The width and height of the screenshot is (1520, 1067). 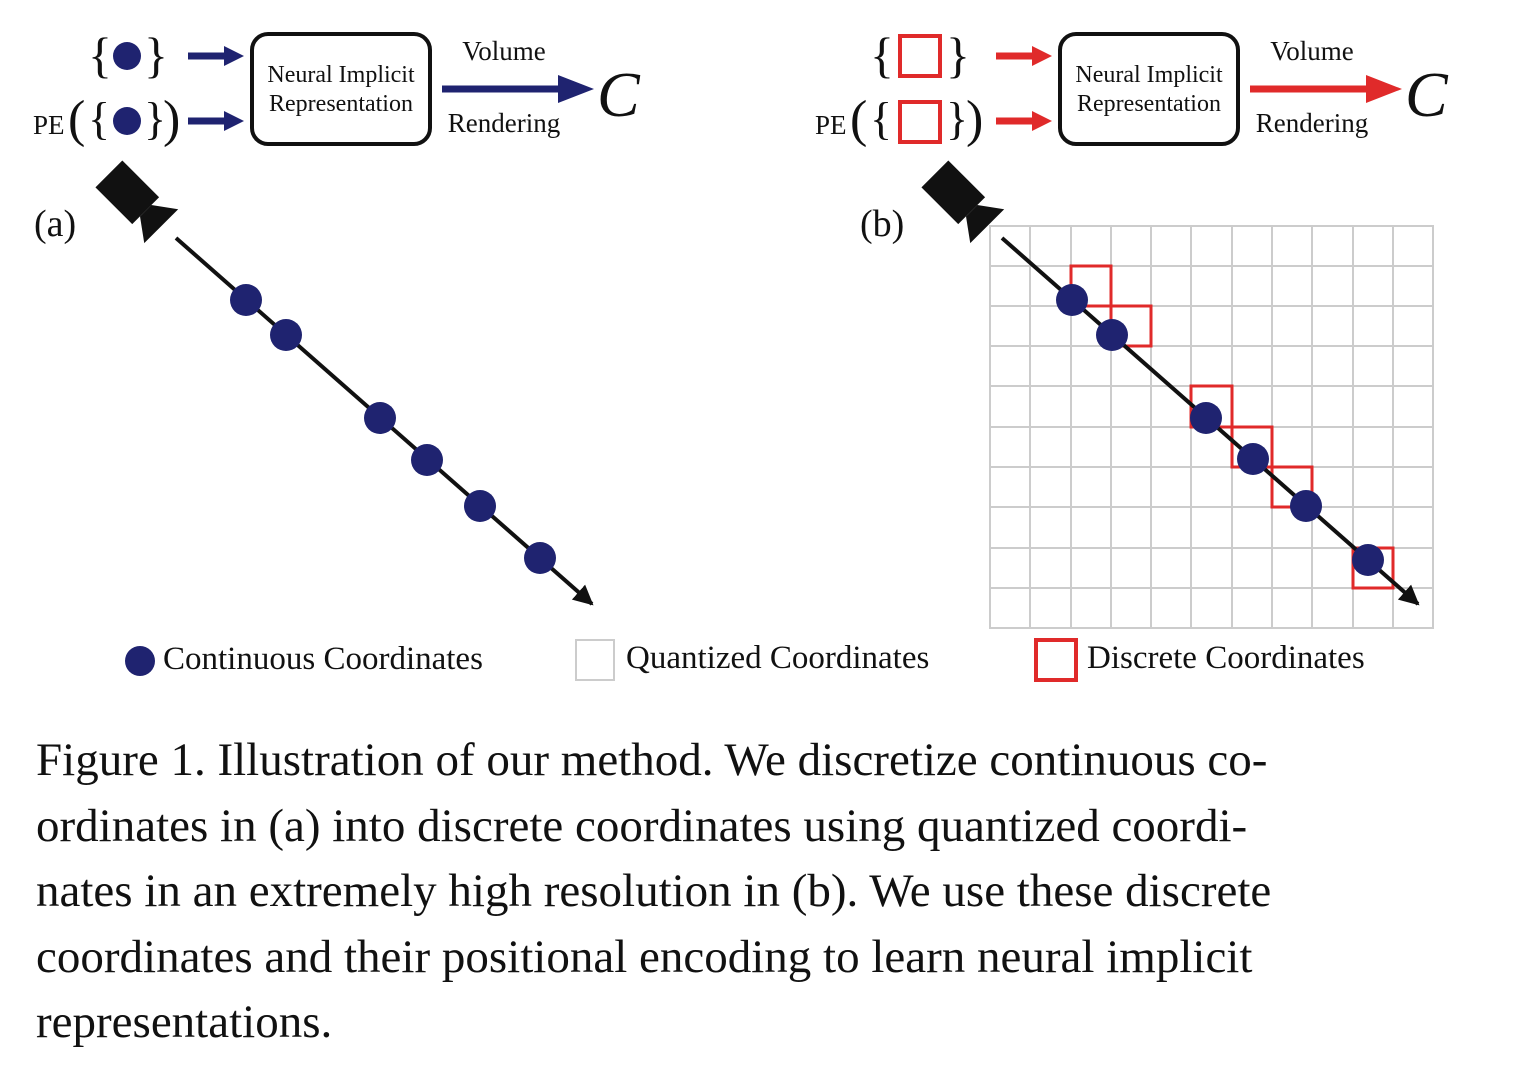 I want to click on legend-continuous-label: Continuous Coordinates, so click(x=323, y=659).